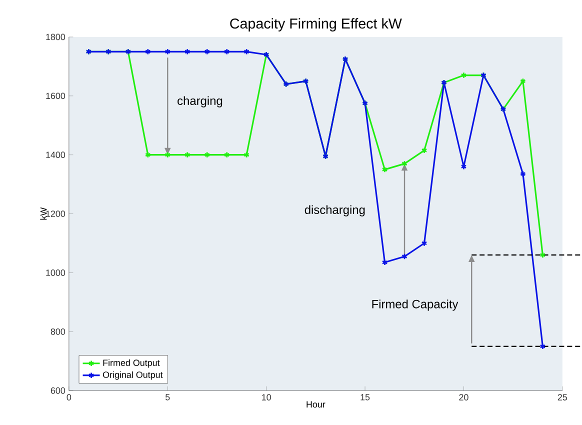 Image resolution: width=582 pixels, height=425 pixels. What do you see at coordinates (463, 397) in the screenshot?
I see `x-tick-label: 20` at bounding box center [463, 397].